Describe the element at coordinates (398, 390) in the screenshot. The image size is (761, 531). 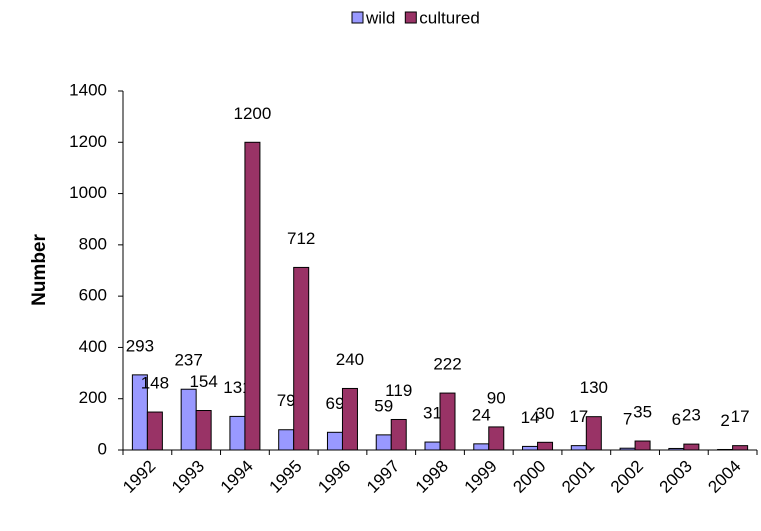
I see `data-label: 119` at that location.